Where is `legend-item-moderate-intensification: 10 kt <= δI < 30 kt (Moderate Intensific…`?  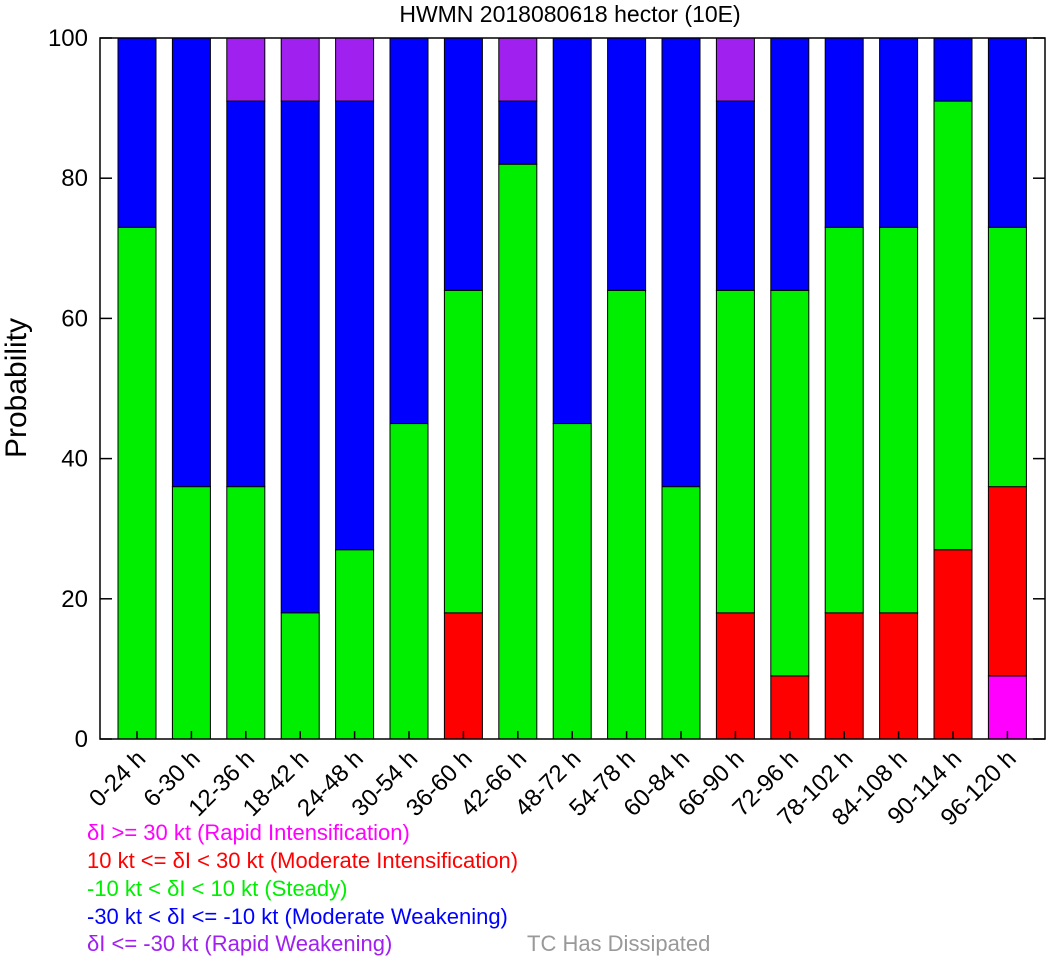 legend-item-moderate-intensification: 10 kt <= δI < 30 kt (Moderate Intensific… is located at coordinates (303, 860).